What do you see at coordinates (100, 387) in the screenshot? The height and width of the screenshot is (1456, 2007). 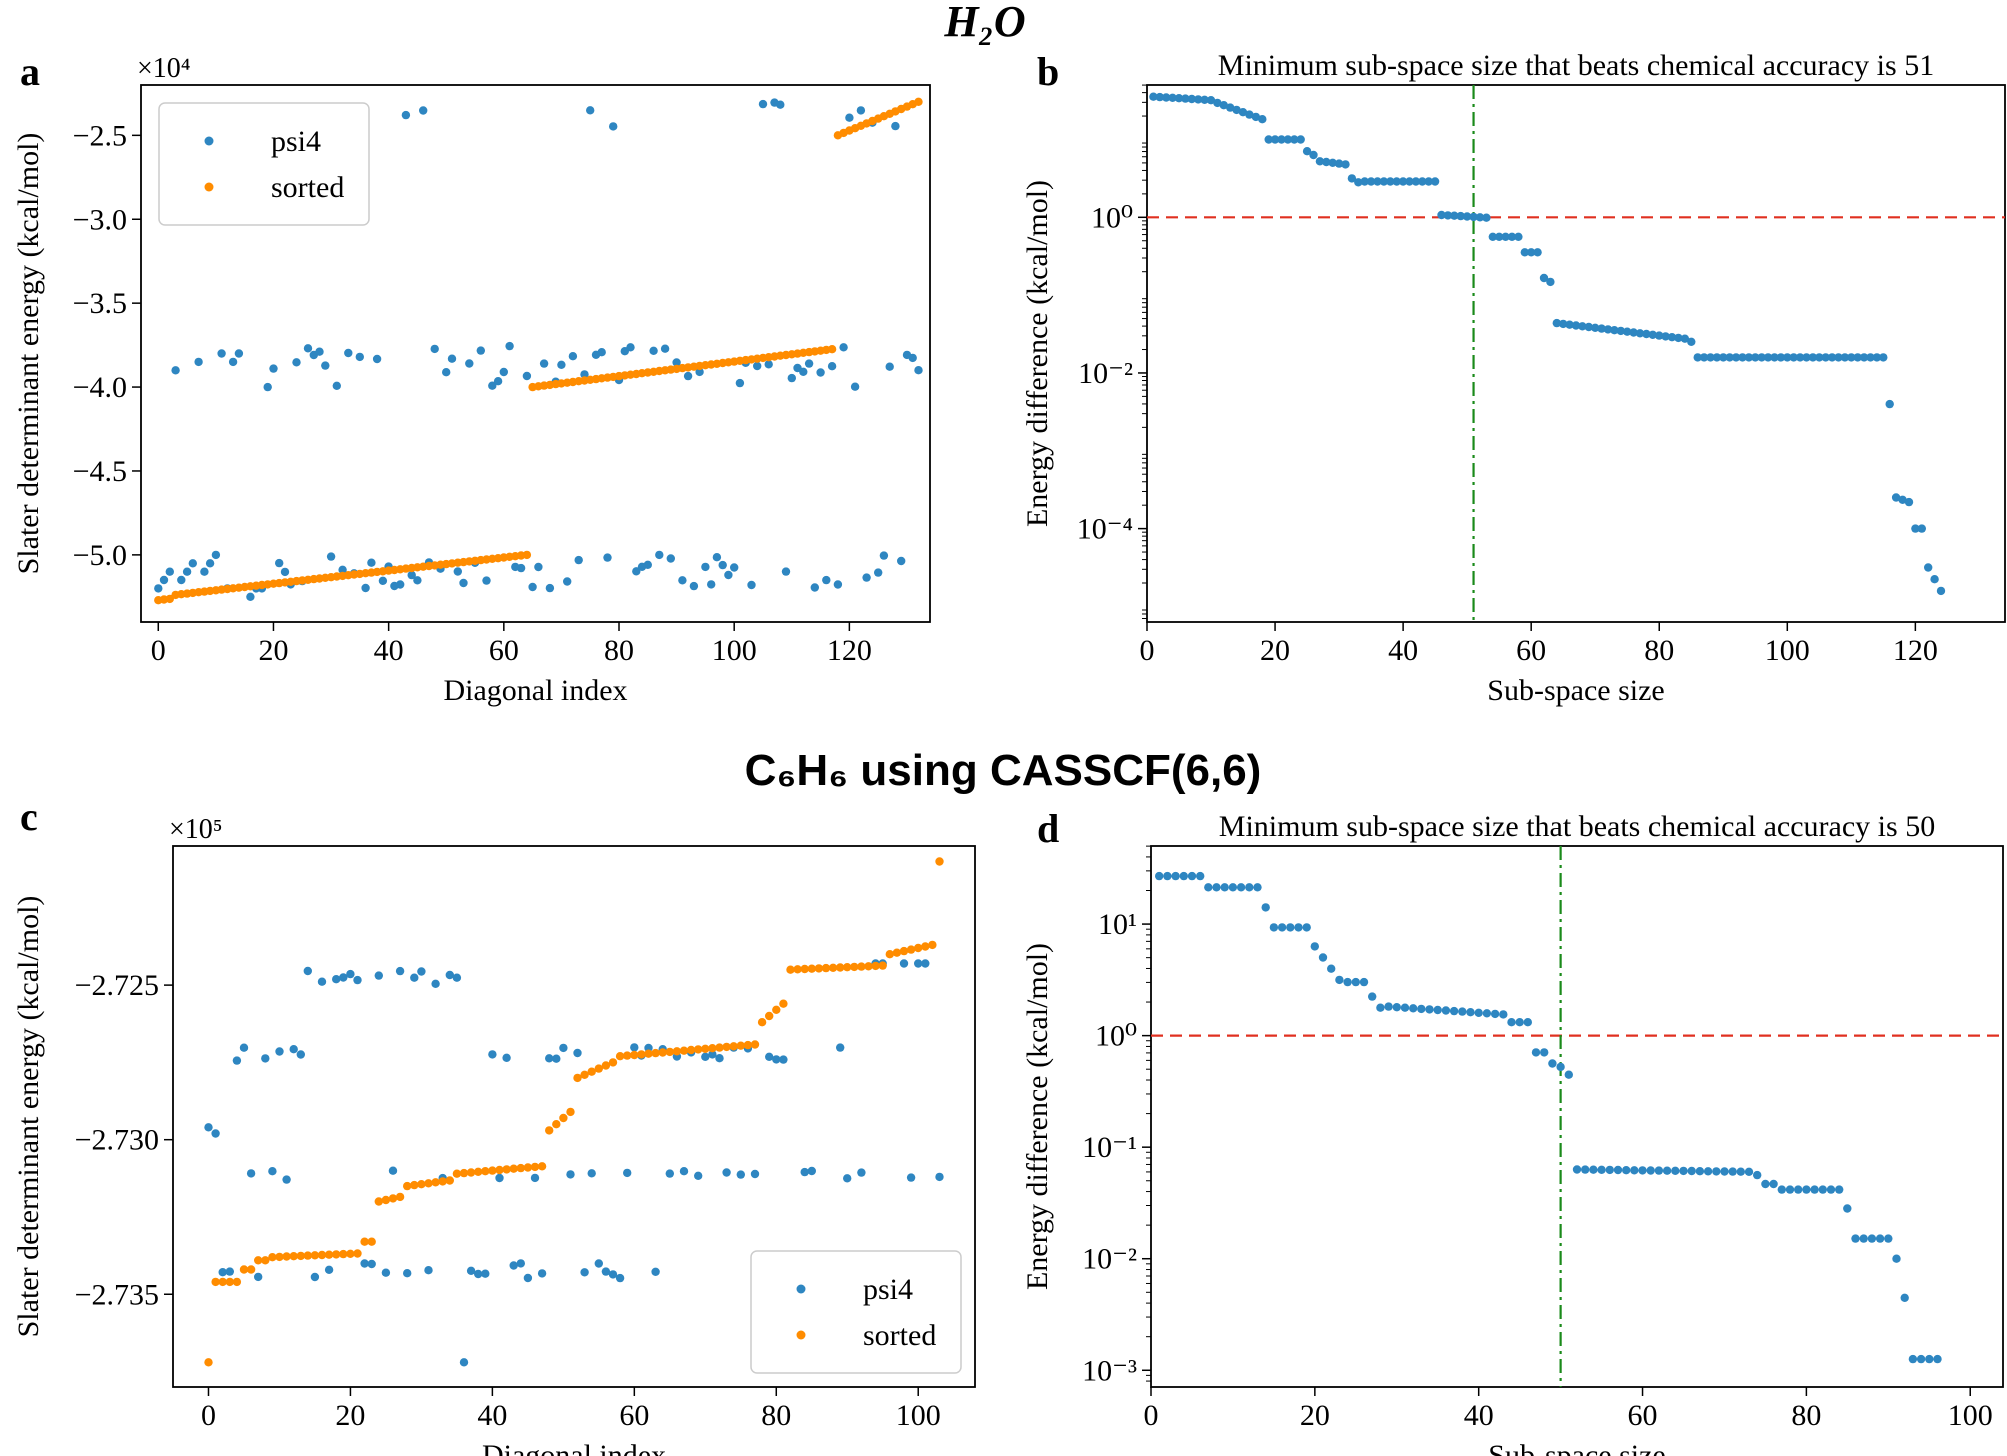 I see `y-tick-label: −4.0` at bounding box center [100, 387].